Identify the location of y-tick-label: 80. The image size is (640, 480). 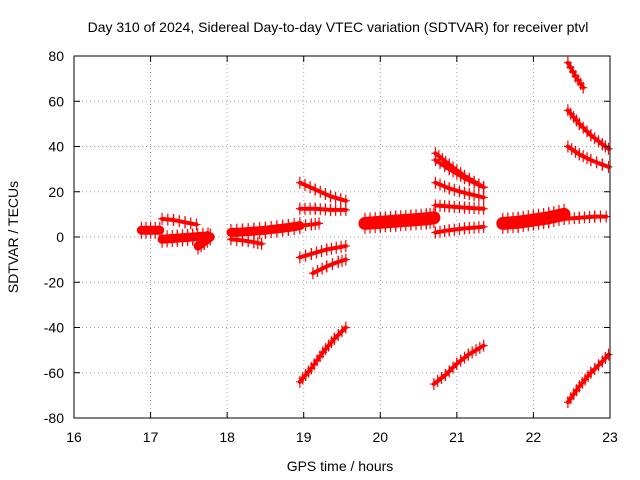
(56, 56).